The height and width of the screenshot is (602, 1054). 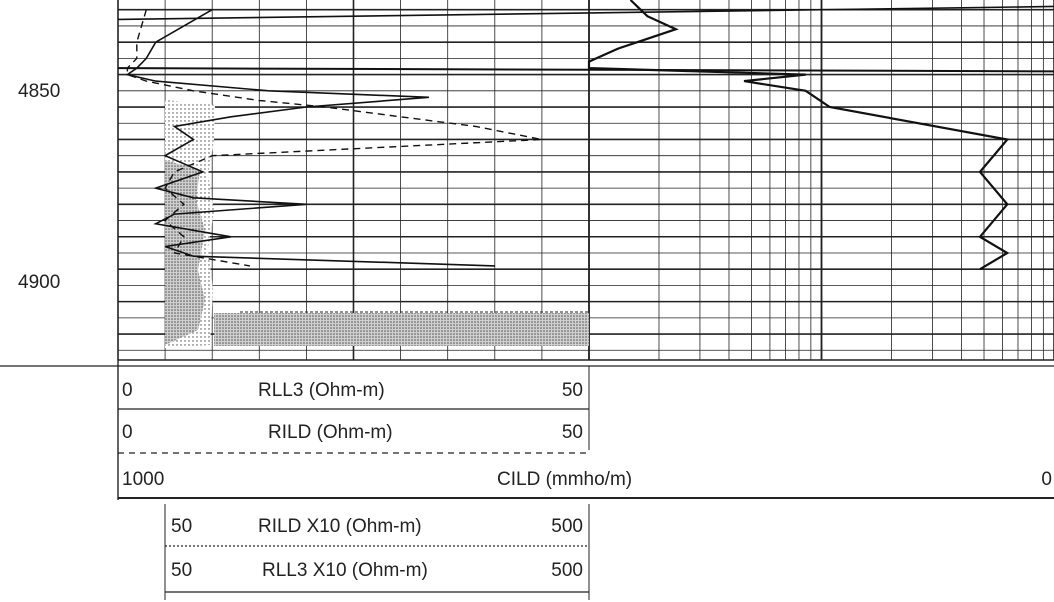 I want to click on legend-row-rild-x10: 50 RILD X10 (Ohm-m) 500, so click(x=377, y=531).